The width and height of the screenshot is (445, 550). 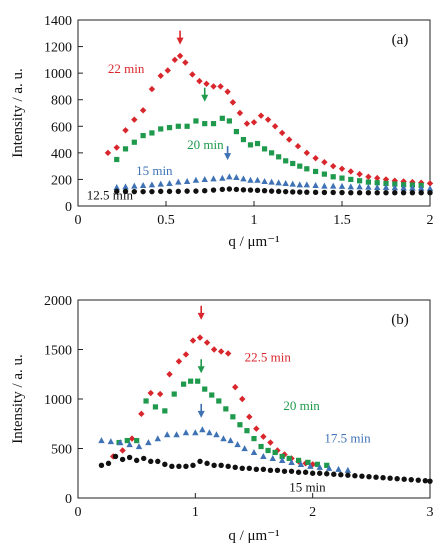 I want to click on y-tick-label-b: 1000, so click(x=58, y=400).